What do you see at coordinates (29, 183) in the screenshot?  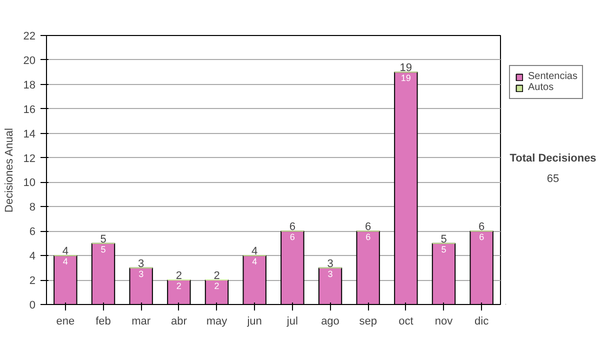 I see `y-tick-label: 10` at bounding box center [29, 183].